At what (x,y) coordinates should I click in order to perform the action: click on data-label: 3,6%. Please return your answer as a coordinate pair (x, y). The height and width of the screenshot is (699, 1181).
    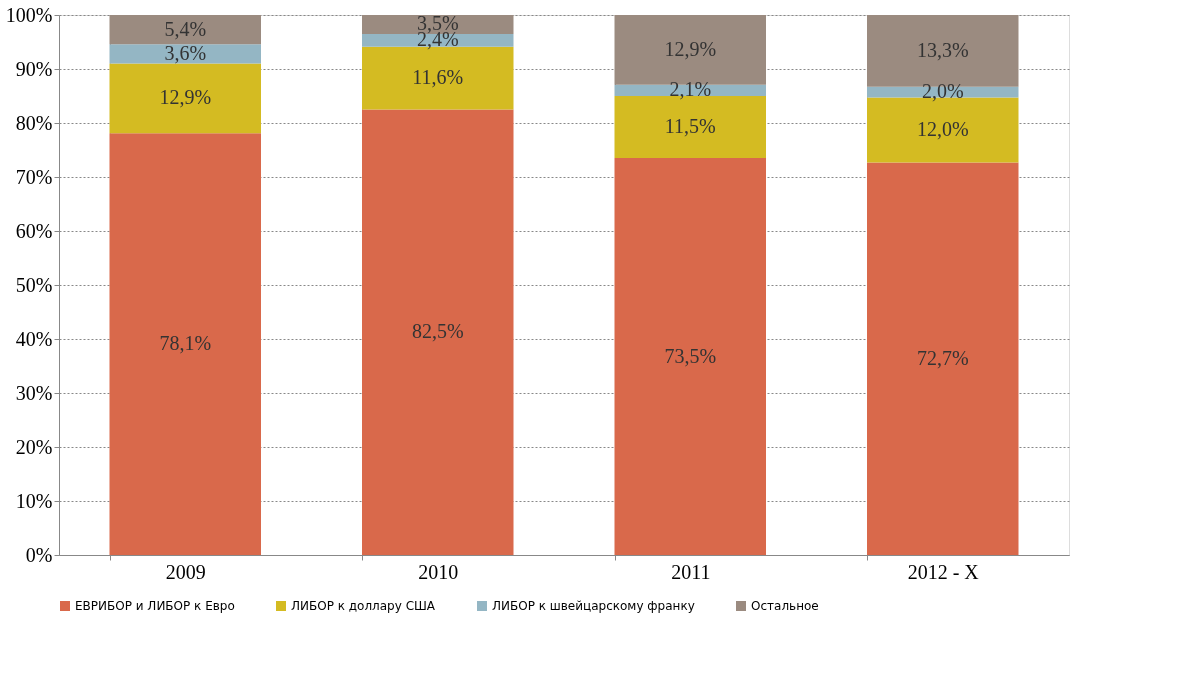
    Looking at the image, I should click on (185, 52).